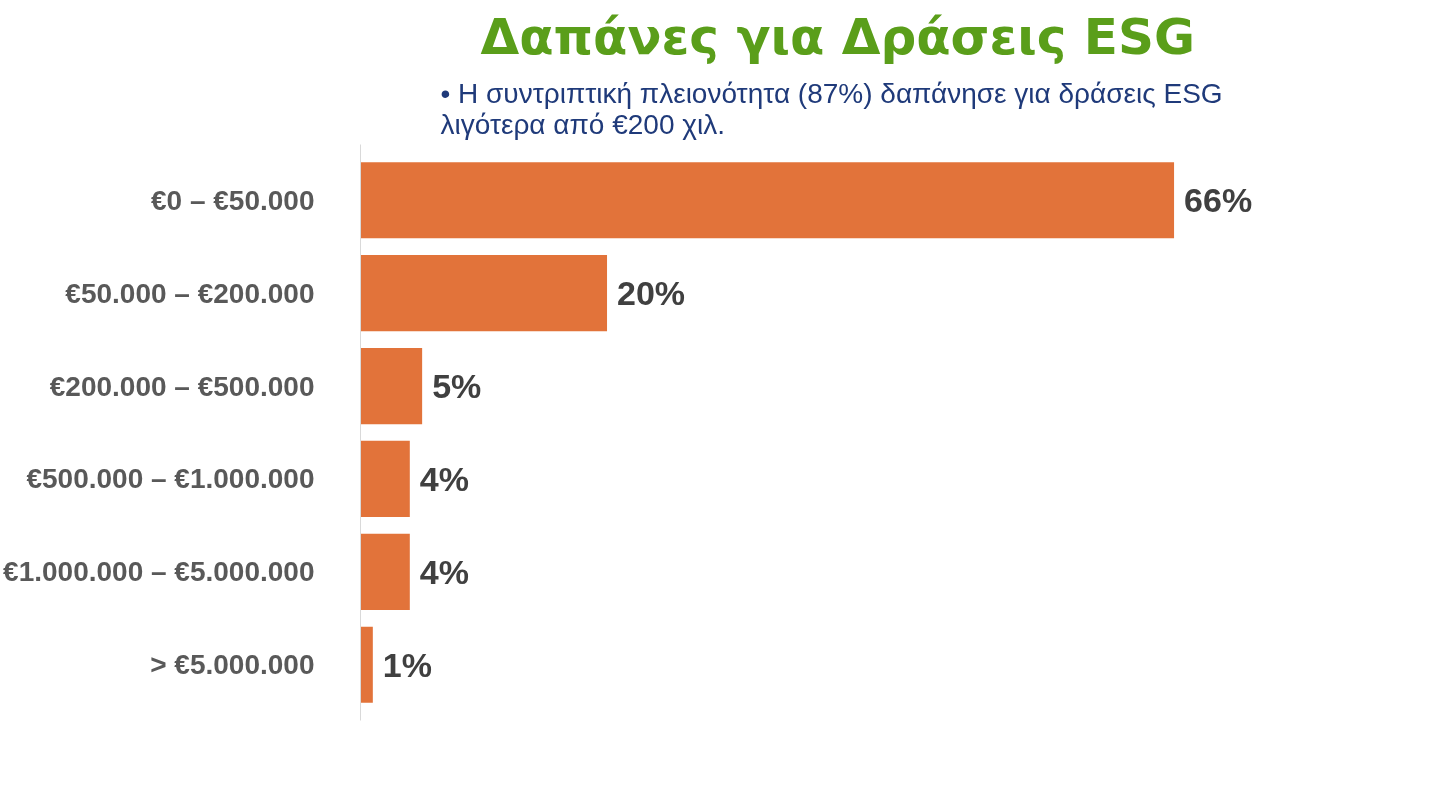 The height and width of the screenshot is (791, 1447). What do you see at coordinates (838, 36) in the screenshot?
I see `chart-title: Δαπάνες για Δράσεις ESG` at bounding box center [838, 36].